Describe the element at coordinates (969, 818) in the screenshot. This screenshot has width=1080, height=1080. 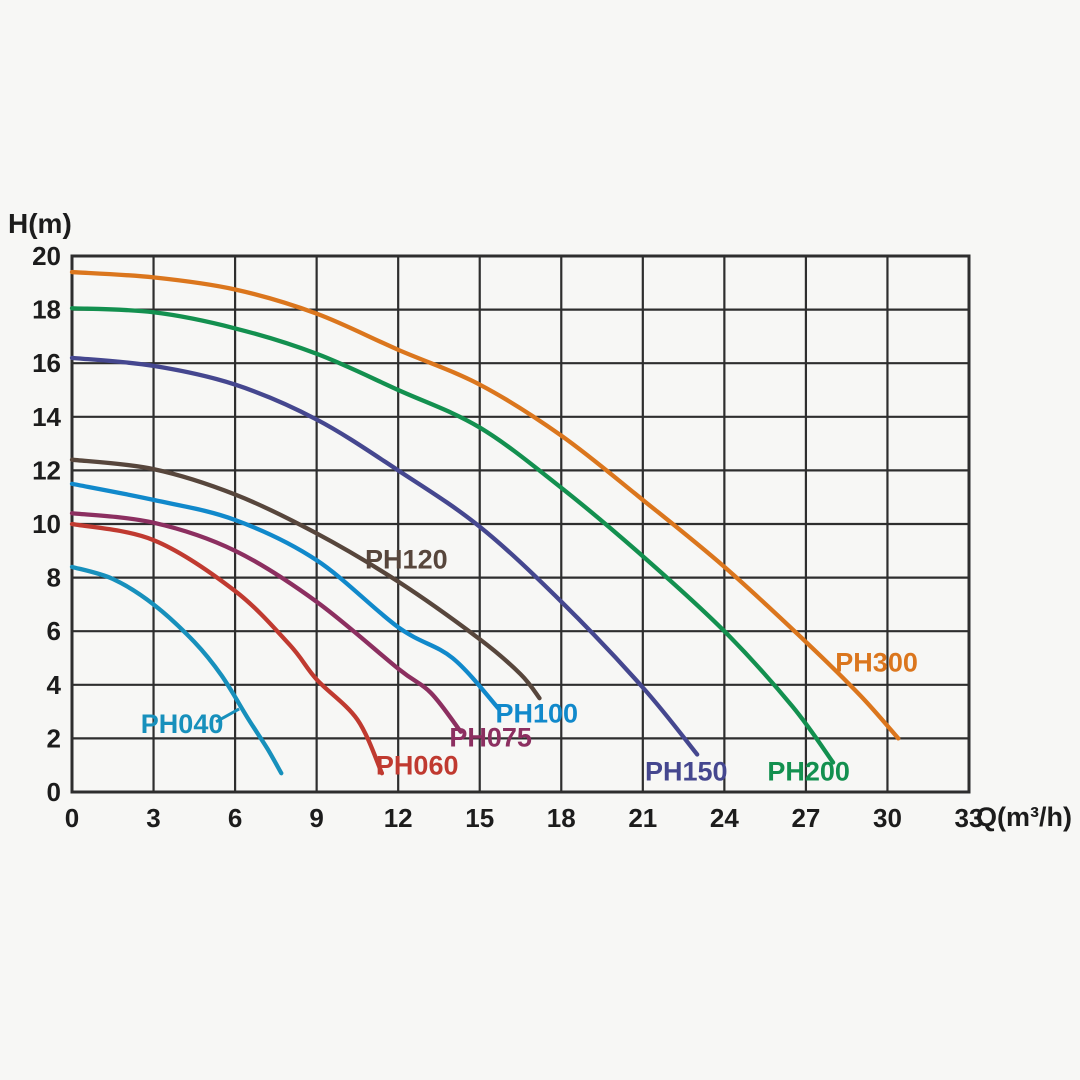
I see `x-tick-label: 33` at that location.